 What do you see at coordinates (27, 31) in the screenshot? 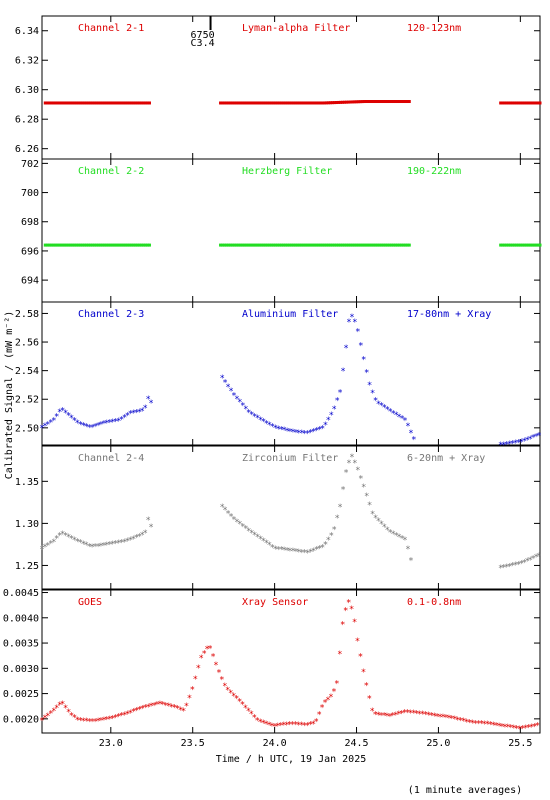
I see `y-tick-label: 6.34` at bounding box center [27, 31].